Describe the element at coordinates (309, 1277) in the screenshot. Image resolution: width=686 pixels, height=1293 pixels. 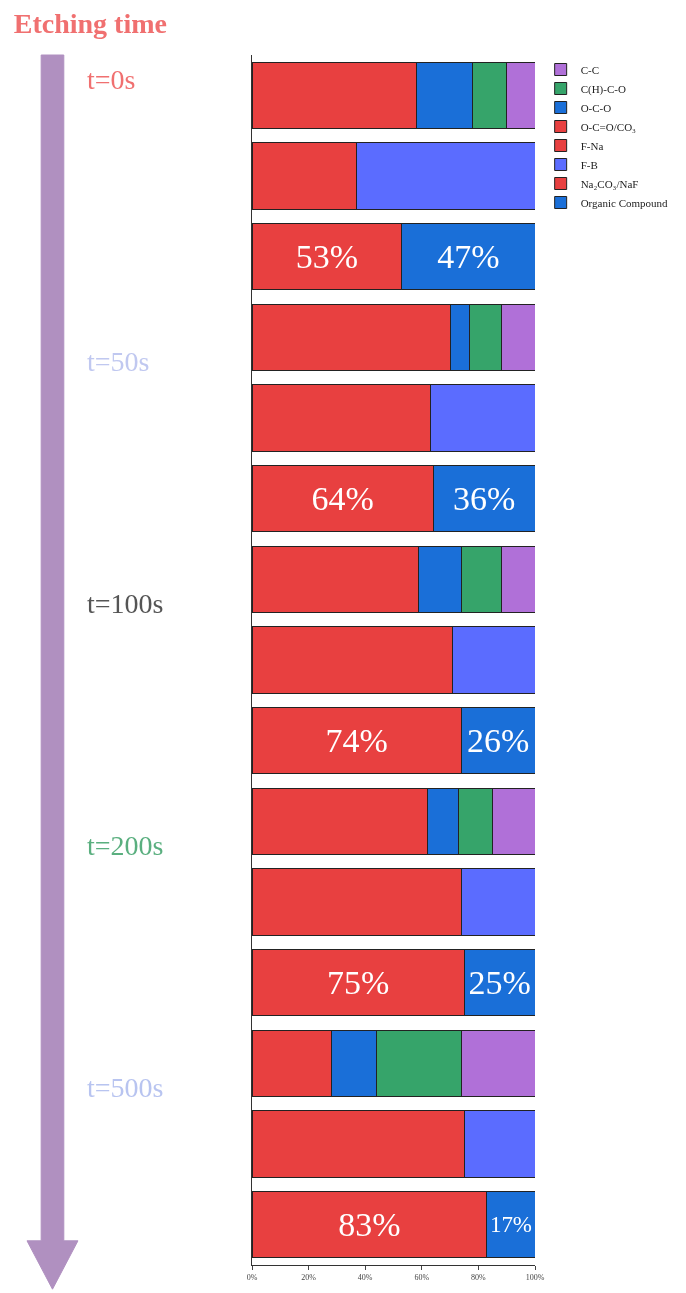
I see `x-tick-label: 20%` at that location.